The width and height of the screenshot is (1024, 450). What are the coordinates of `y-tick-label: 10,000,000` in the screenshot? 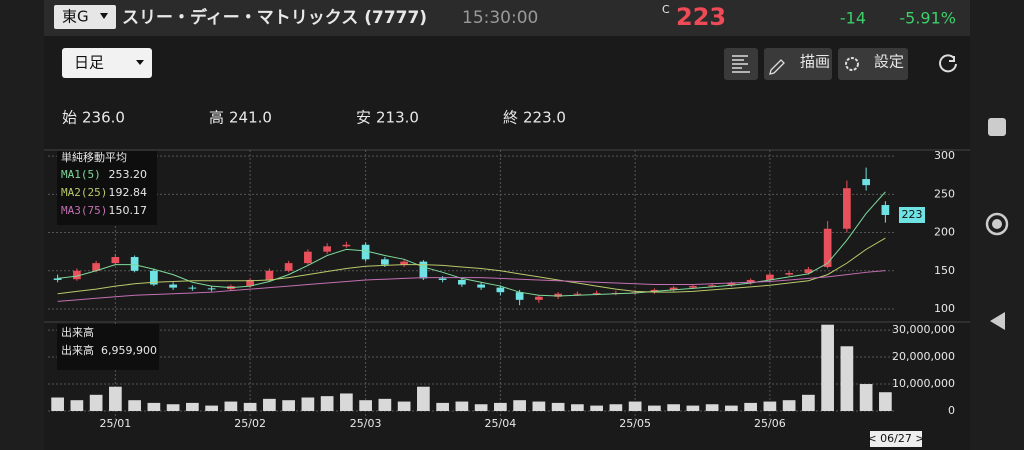 It's located at (923, 383).